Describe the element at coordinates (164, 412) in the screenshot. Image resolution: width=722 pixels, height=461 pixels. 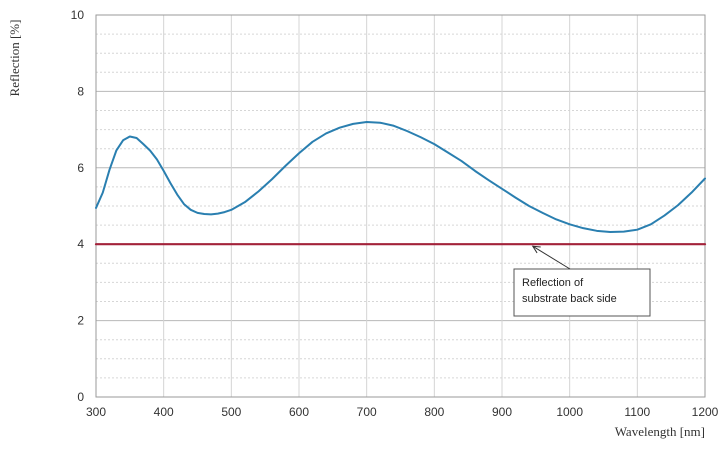
I see `x-tick-label: 400` at that location.